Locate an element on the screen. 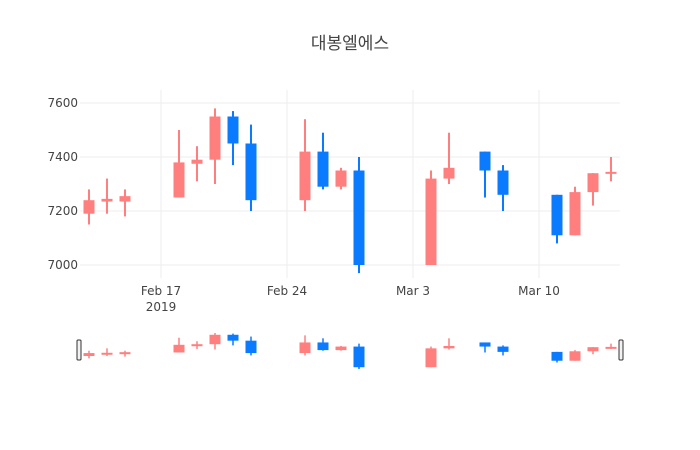 The image size is (700, 450). range-slider is located at coordinates (350, 352).